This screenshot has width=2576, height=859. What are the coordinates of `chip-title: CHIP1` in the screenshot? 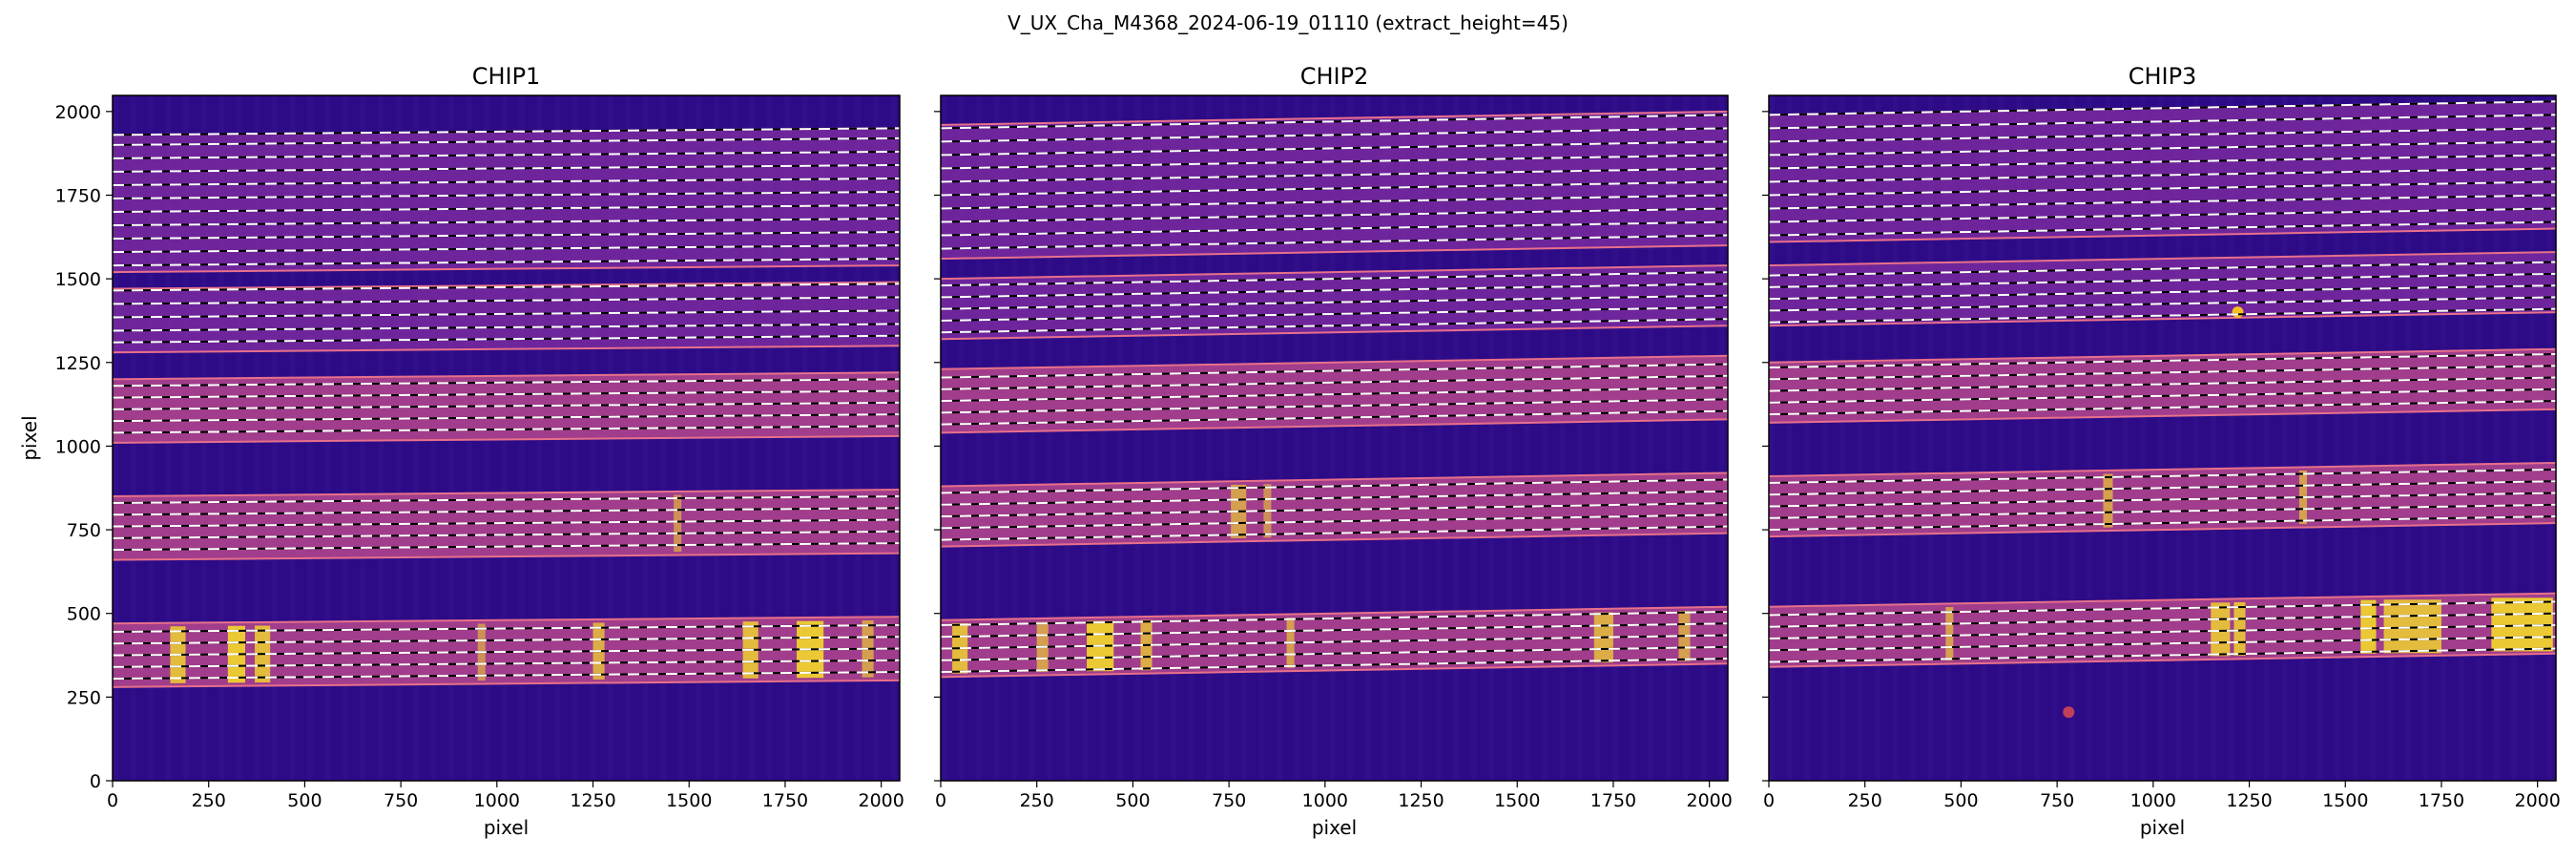 It's located at (506, 76).